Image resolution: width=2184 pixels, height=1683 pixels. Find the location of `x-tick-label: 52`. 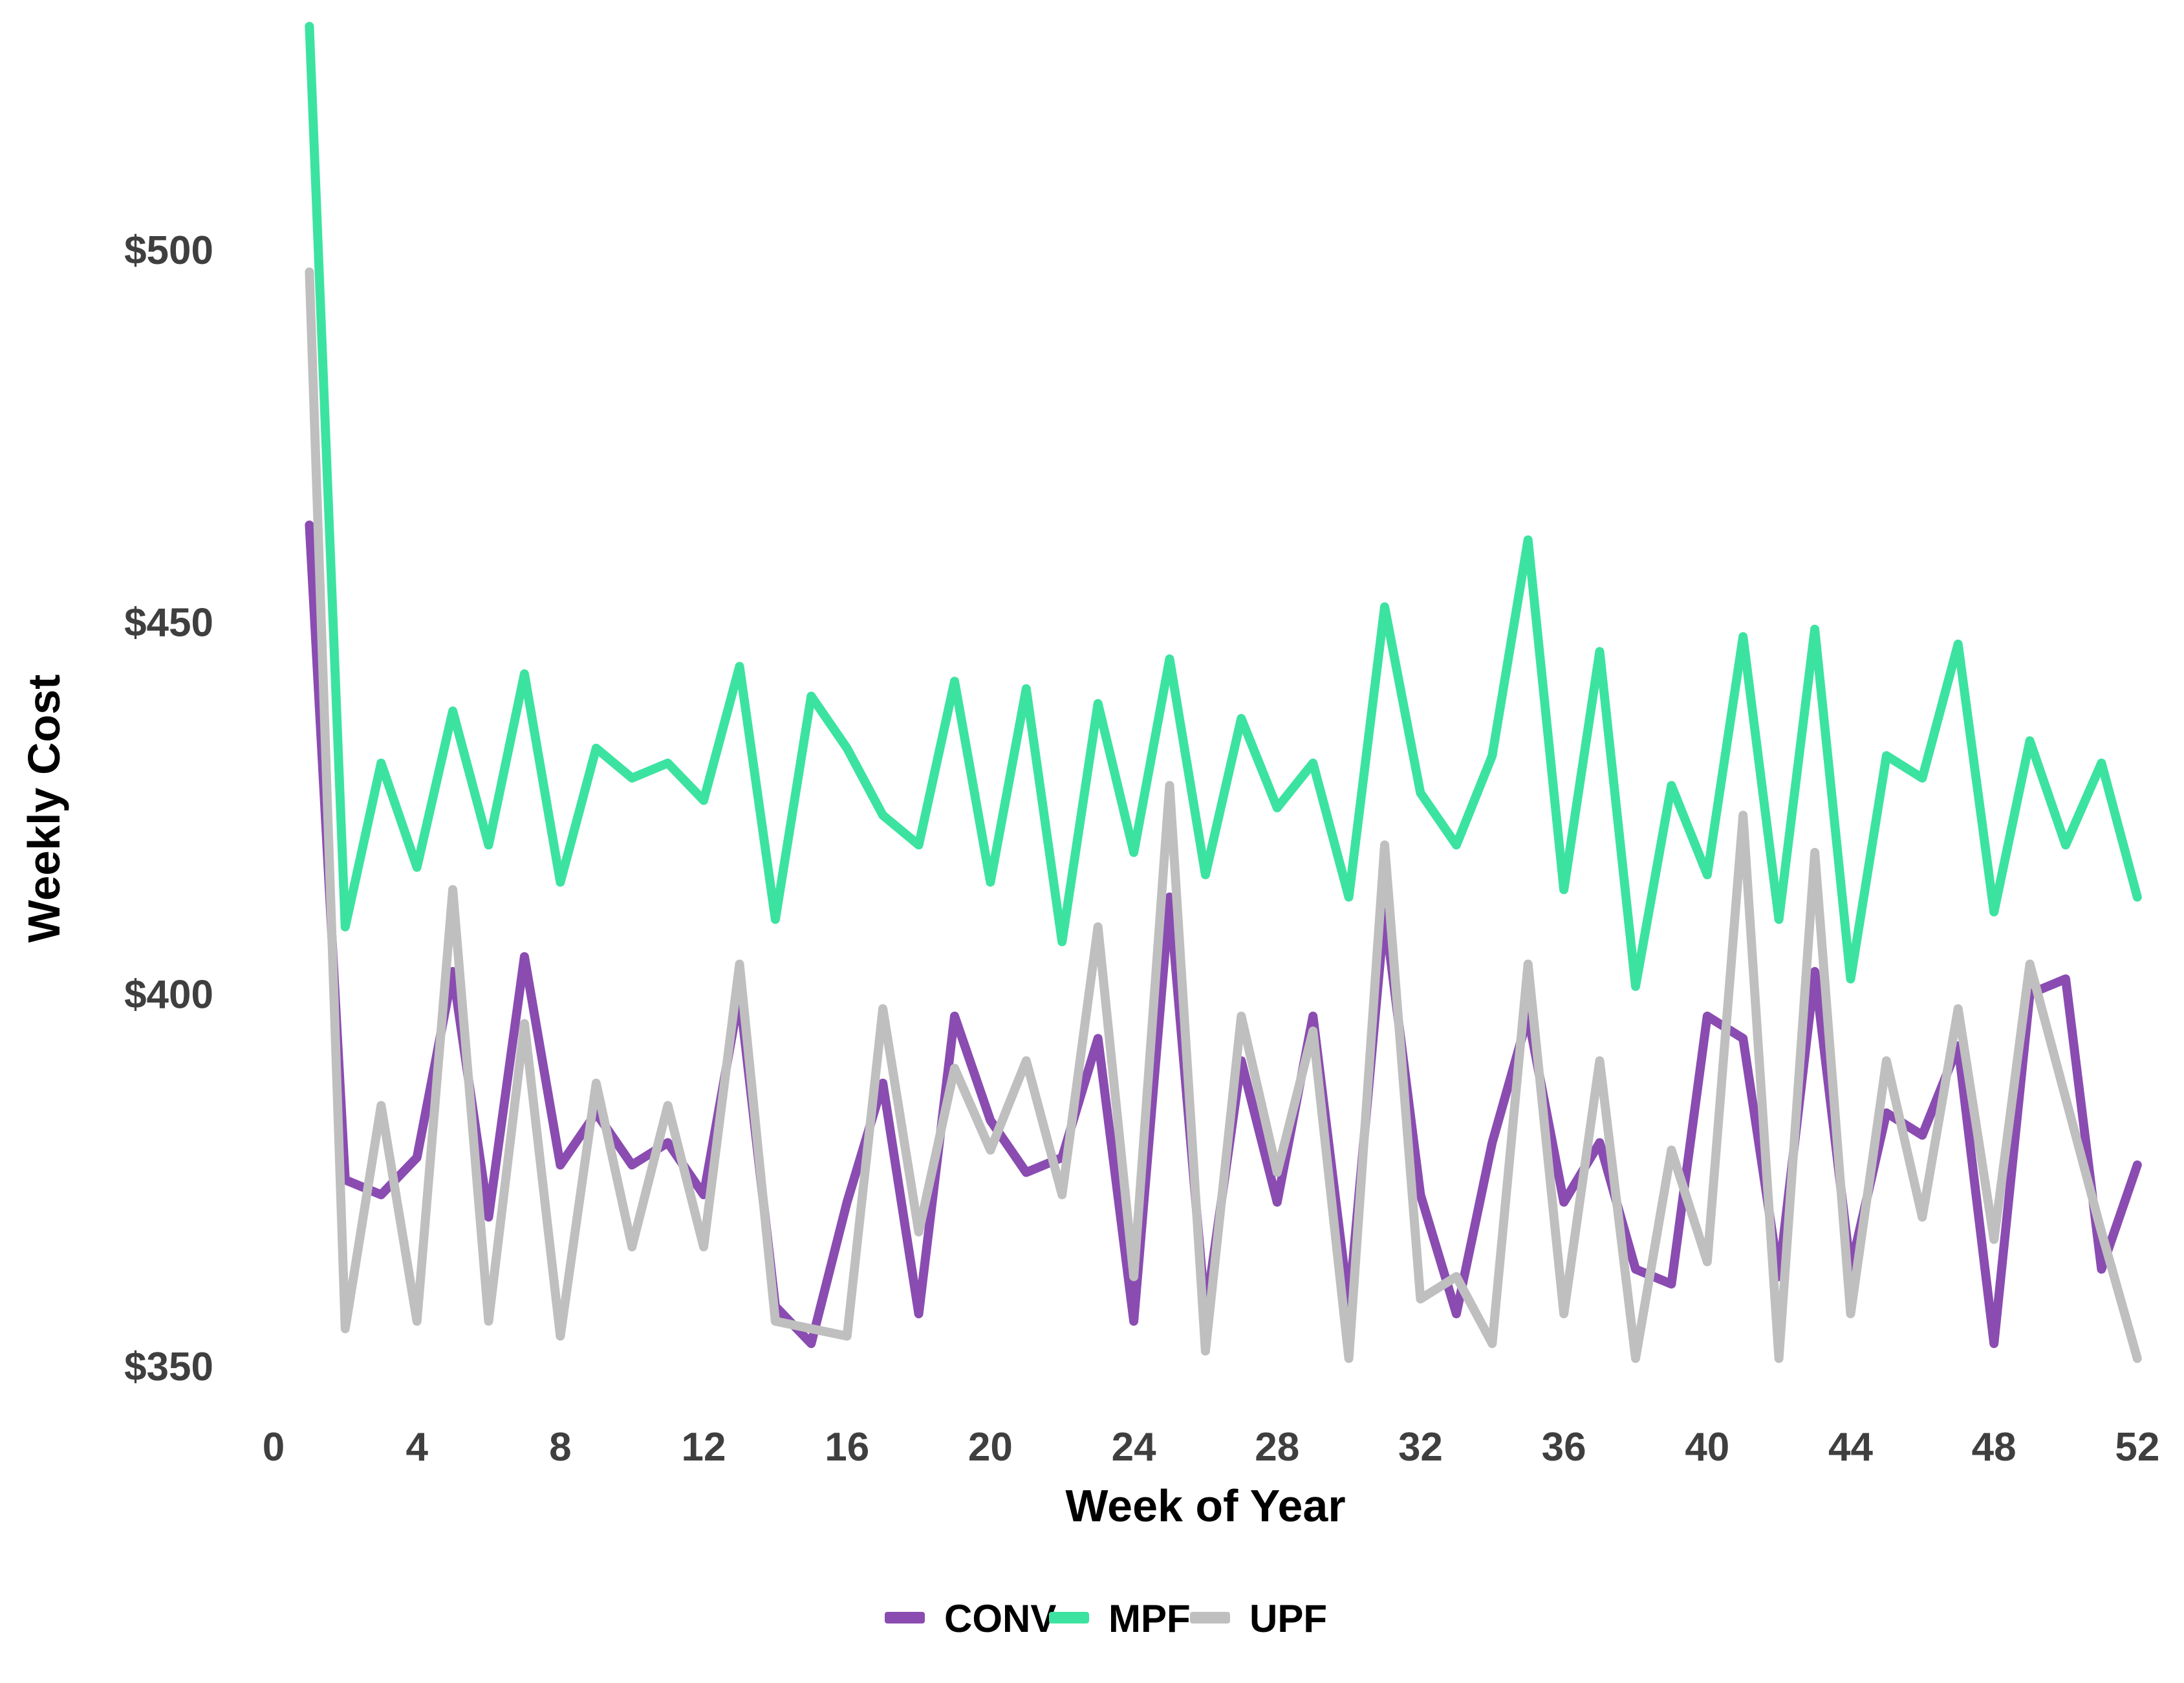

x-tick-label: 52 is located at coordinates (2137, 1447).